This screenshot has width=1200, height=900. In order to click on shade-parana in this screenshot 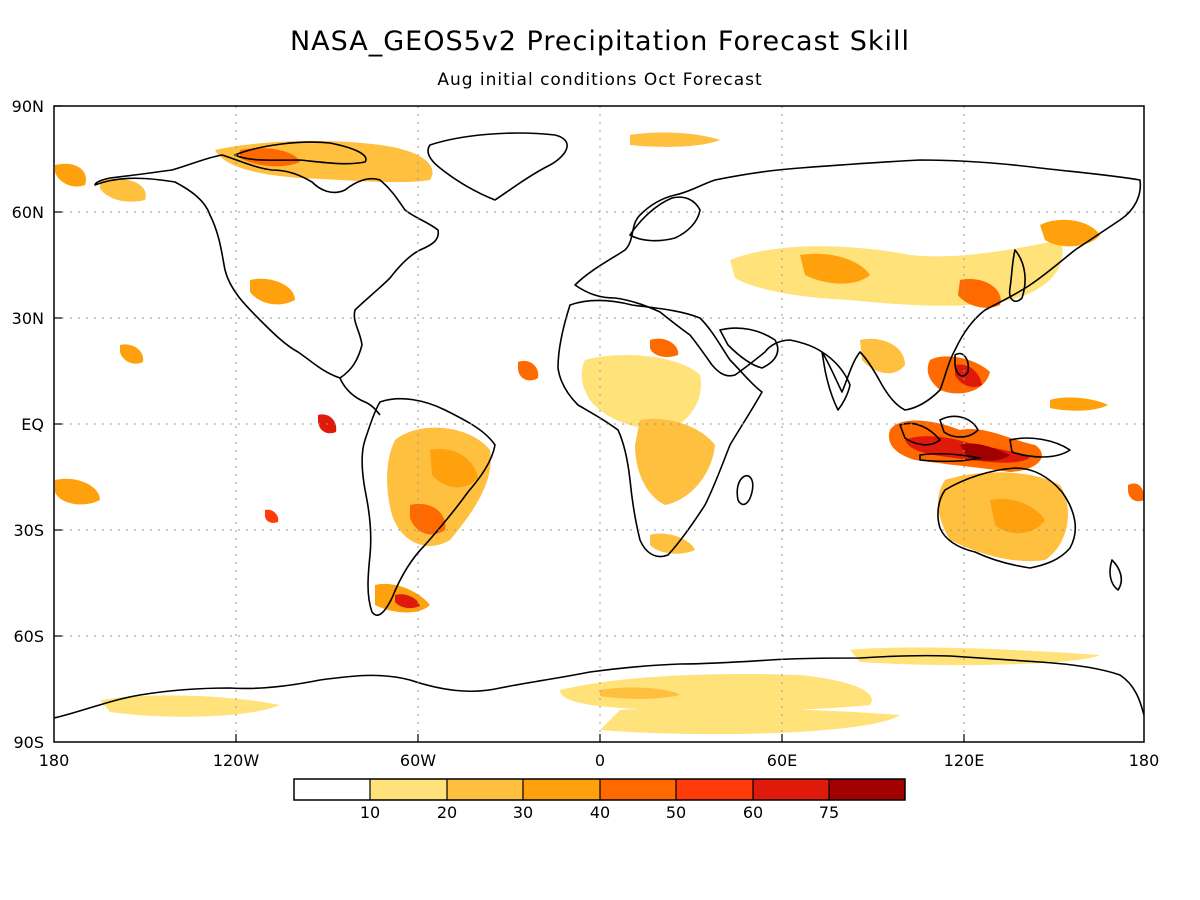, I will do `click(428, 519)`.